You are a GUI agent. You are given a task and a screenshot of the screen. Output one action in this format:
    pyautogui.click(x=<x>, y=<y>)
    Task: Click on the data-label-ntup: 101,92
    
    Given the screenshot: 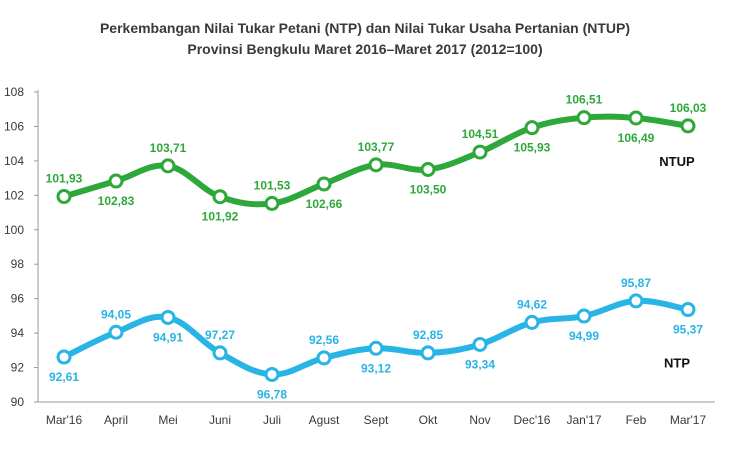 What is the action you would take?
    pyautogui.click(x=220, y=217)
    